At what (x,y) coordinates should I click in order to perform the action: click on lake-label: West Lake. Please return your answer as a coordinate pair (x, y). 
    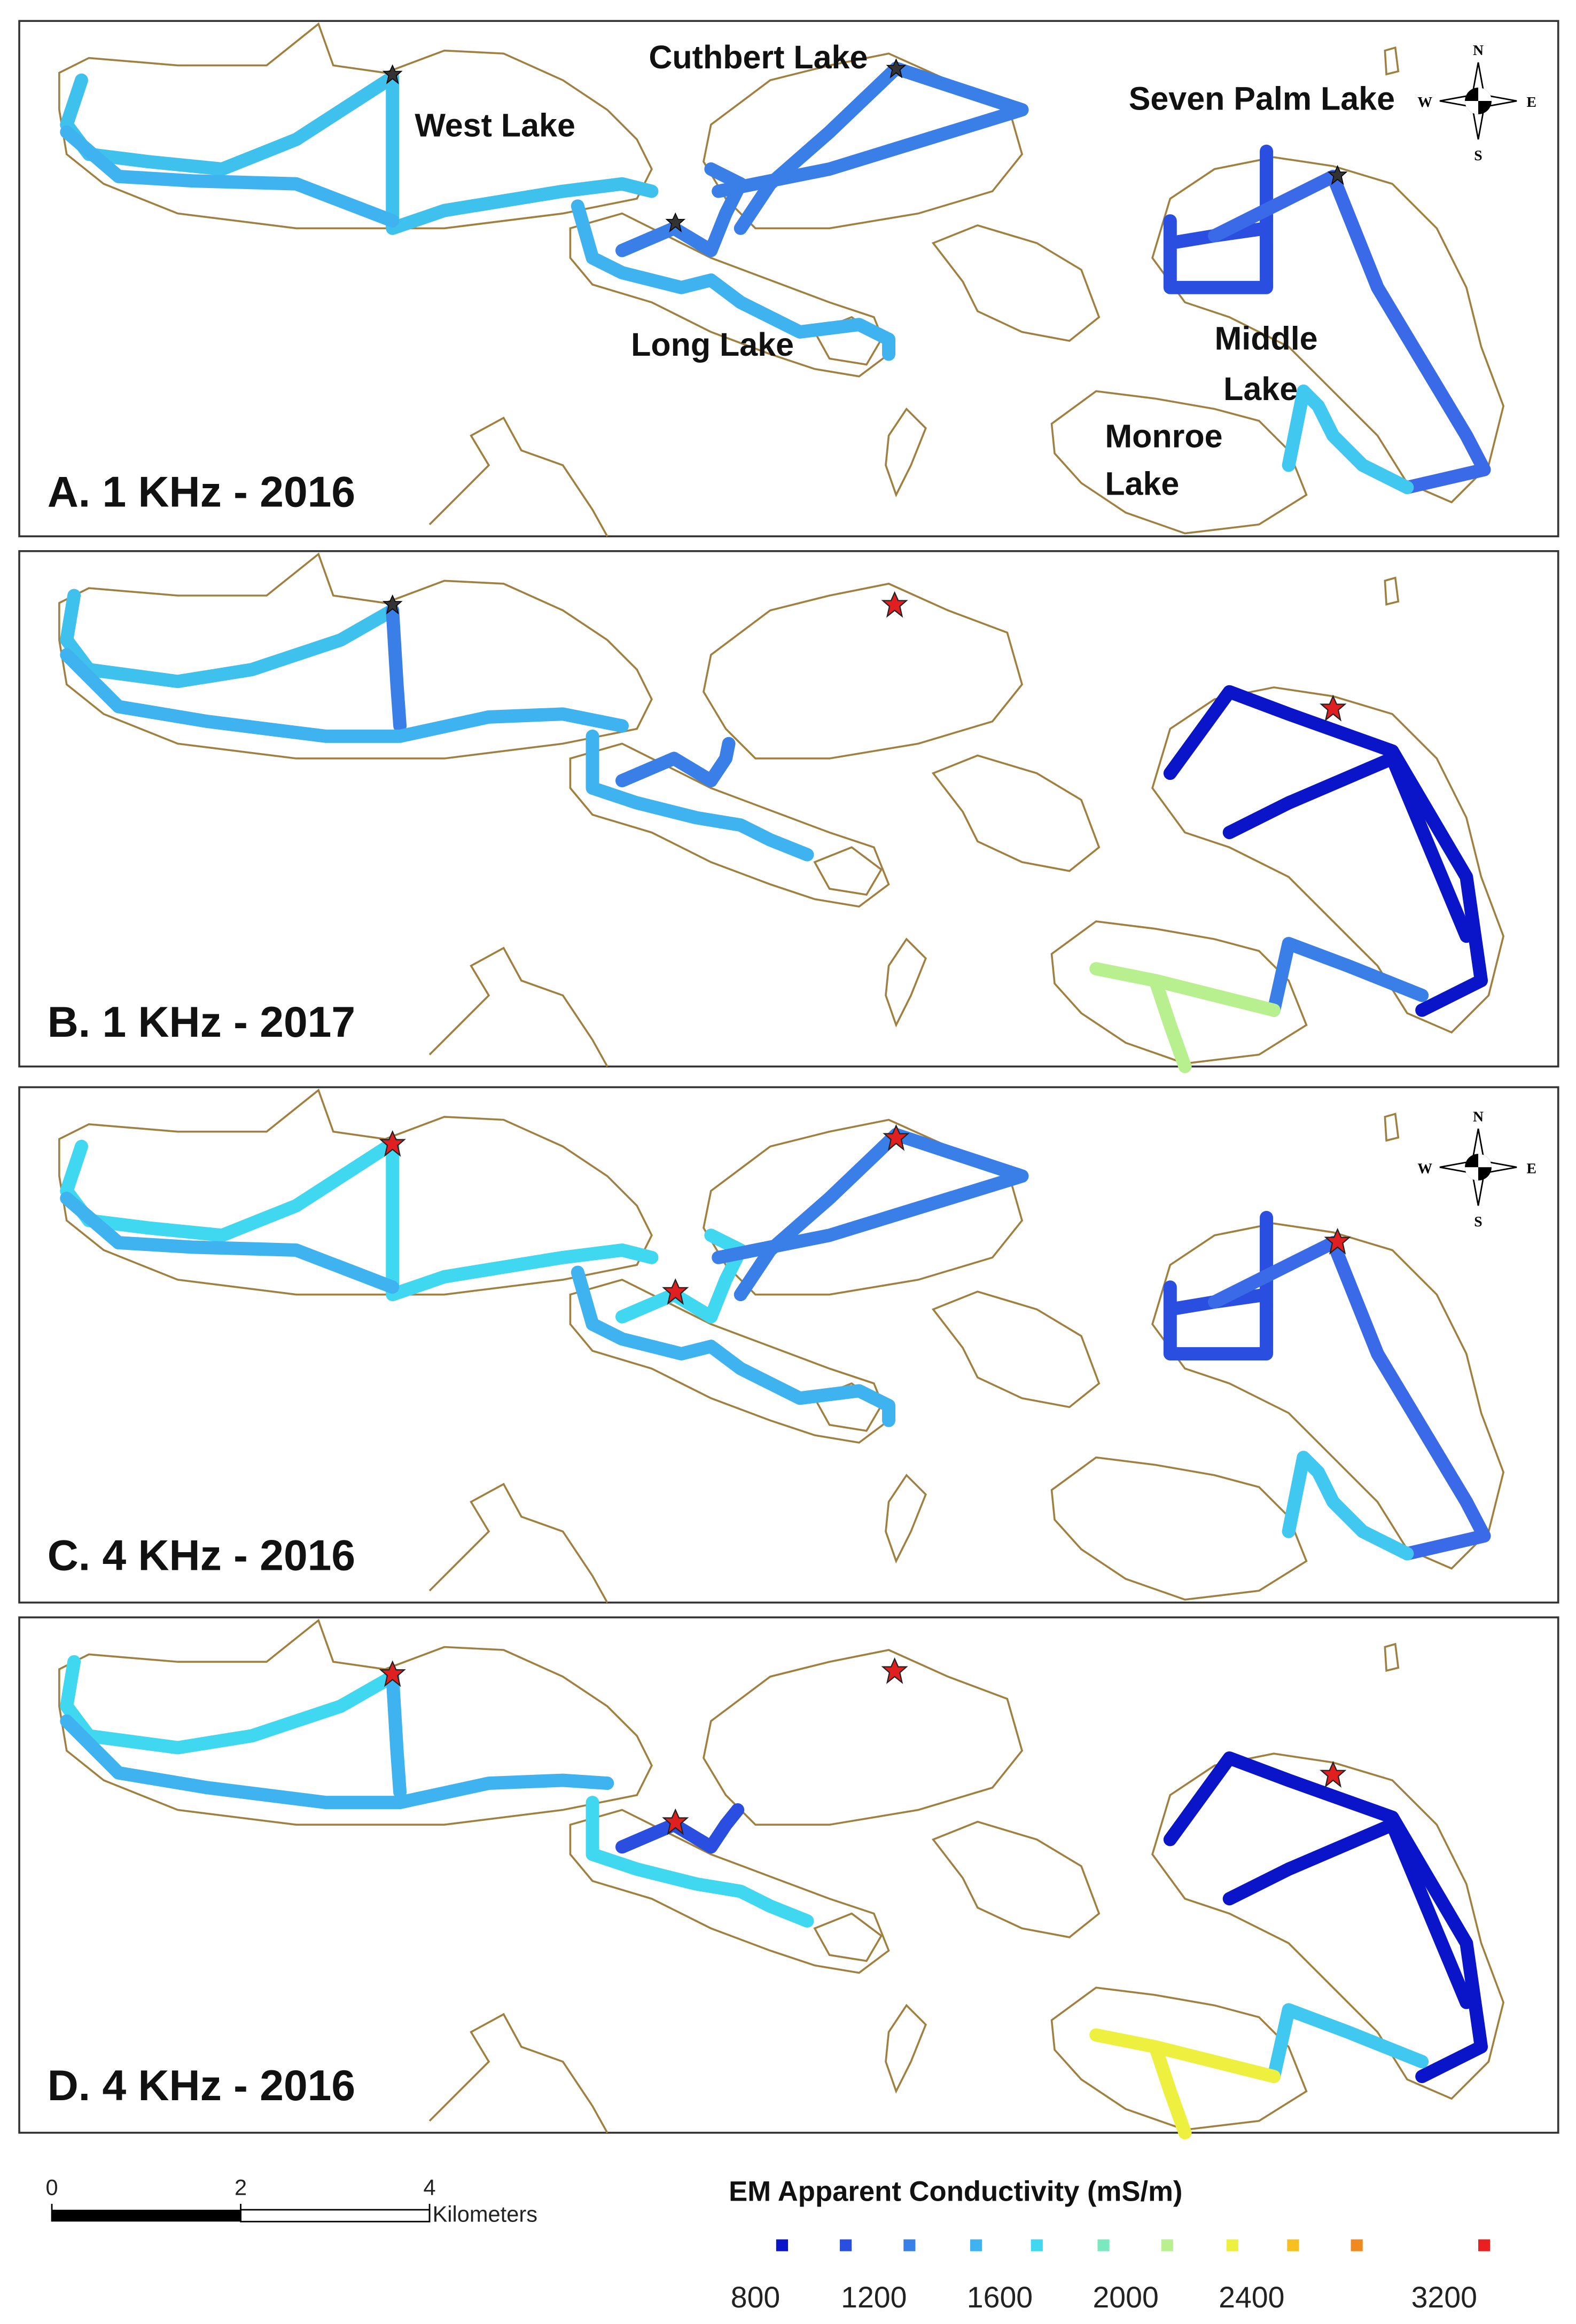
    Looking at the image, I should click on (495, 125).